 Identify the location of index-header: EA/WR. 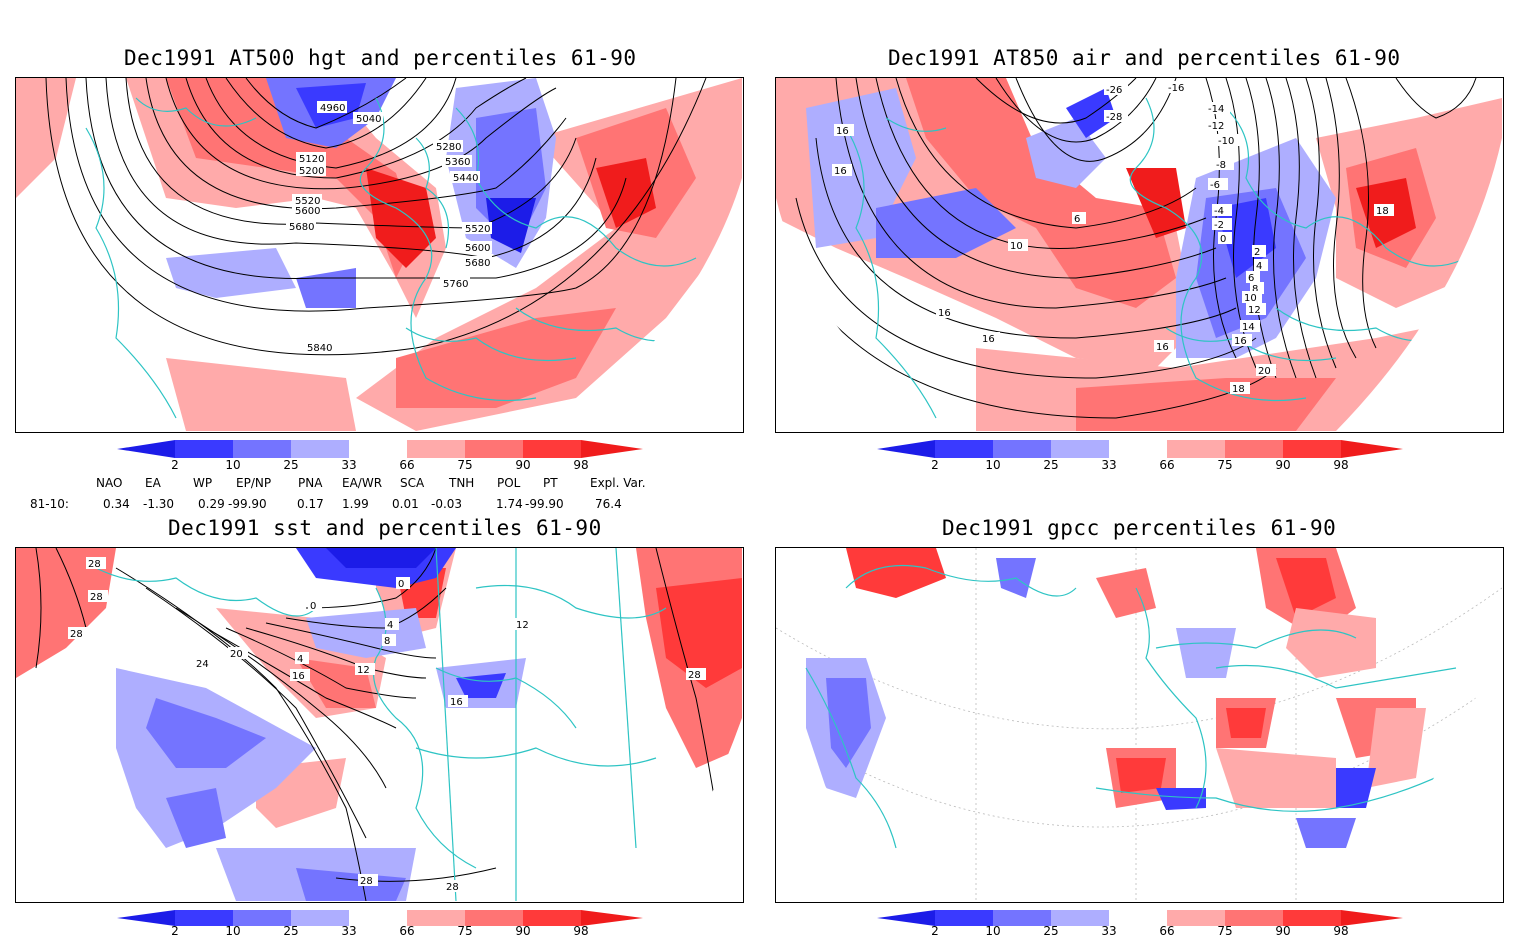
(362, 483).